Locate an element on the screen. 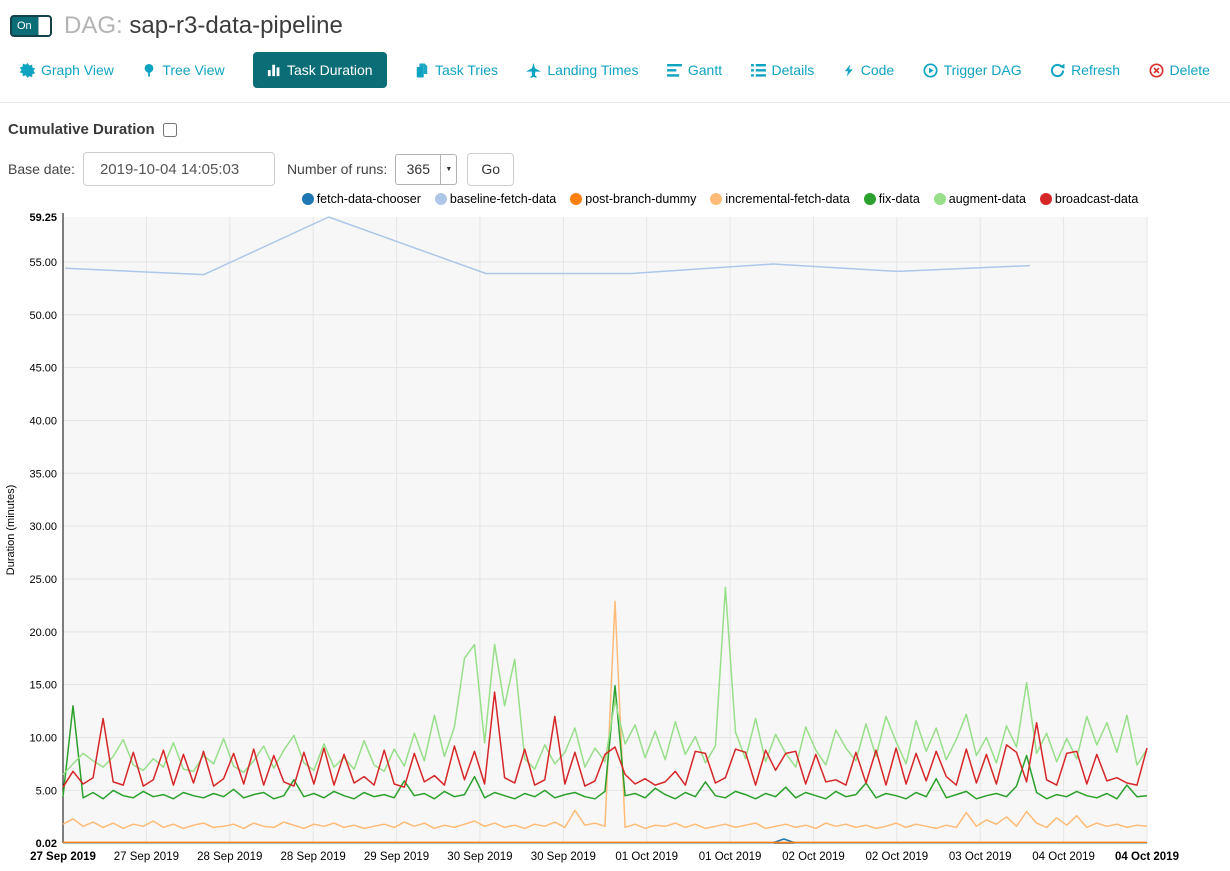  tab-label: Code is located at coordinates (877, 70).